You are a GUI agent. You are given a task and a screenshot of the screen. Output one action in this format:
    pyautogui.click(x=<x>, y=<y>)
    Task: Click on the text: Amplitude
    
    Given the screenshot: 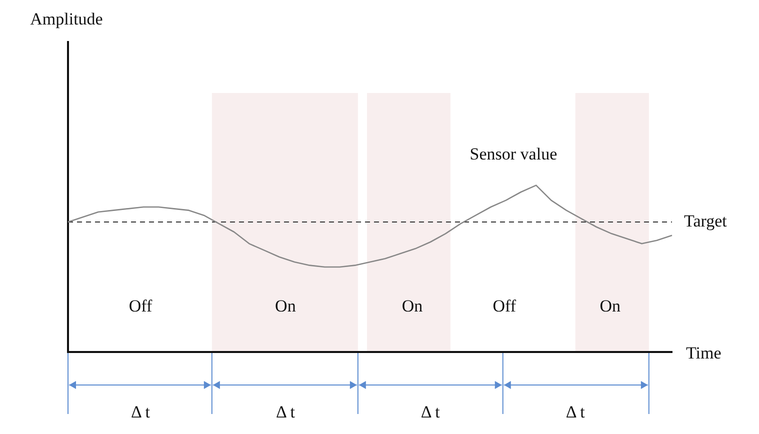 What is the action you would take?
    pyautogui.click(x=66, y=18)
    